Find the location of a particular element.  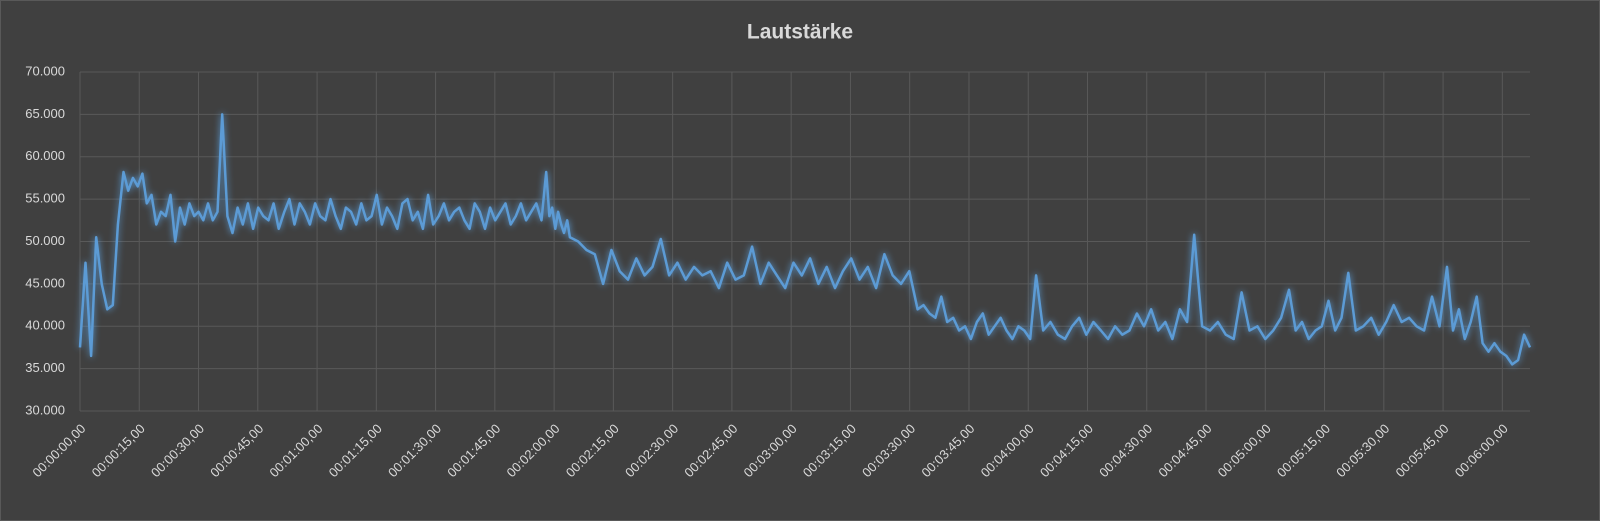

y-tick-label: 70.000 is located at coordinates (45, 70).